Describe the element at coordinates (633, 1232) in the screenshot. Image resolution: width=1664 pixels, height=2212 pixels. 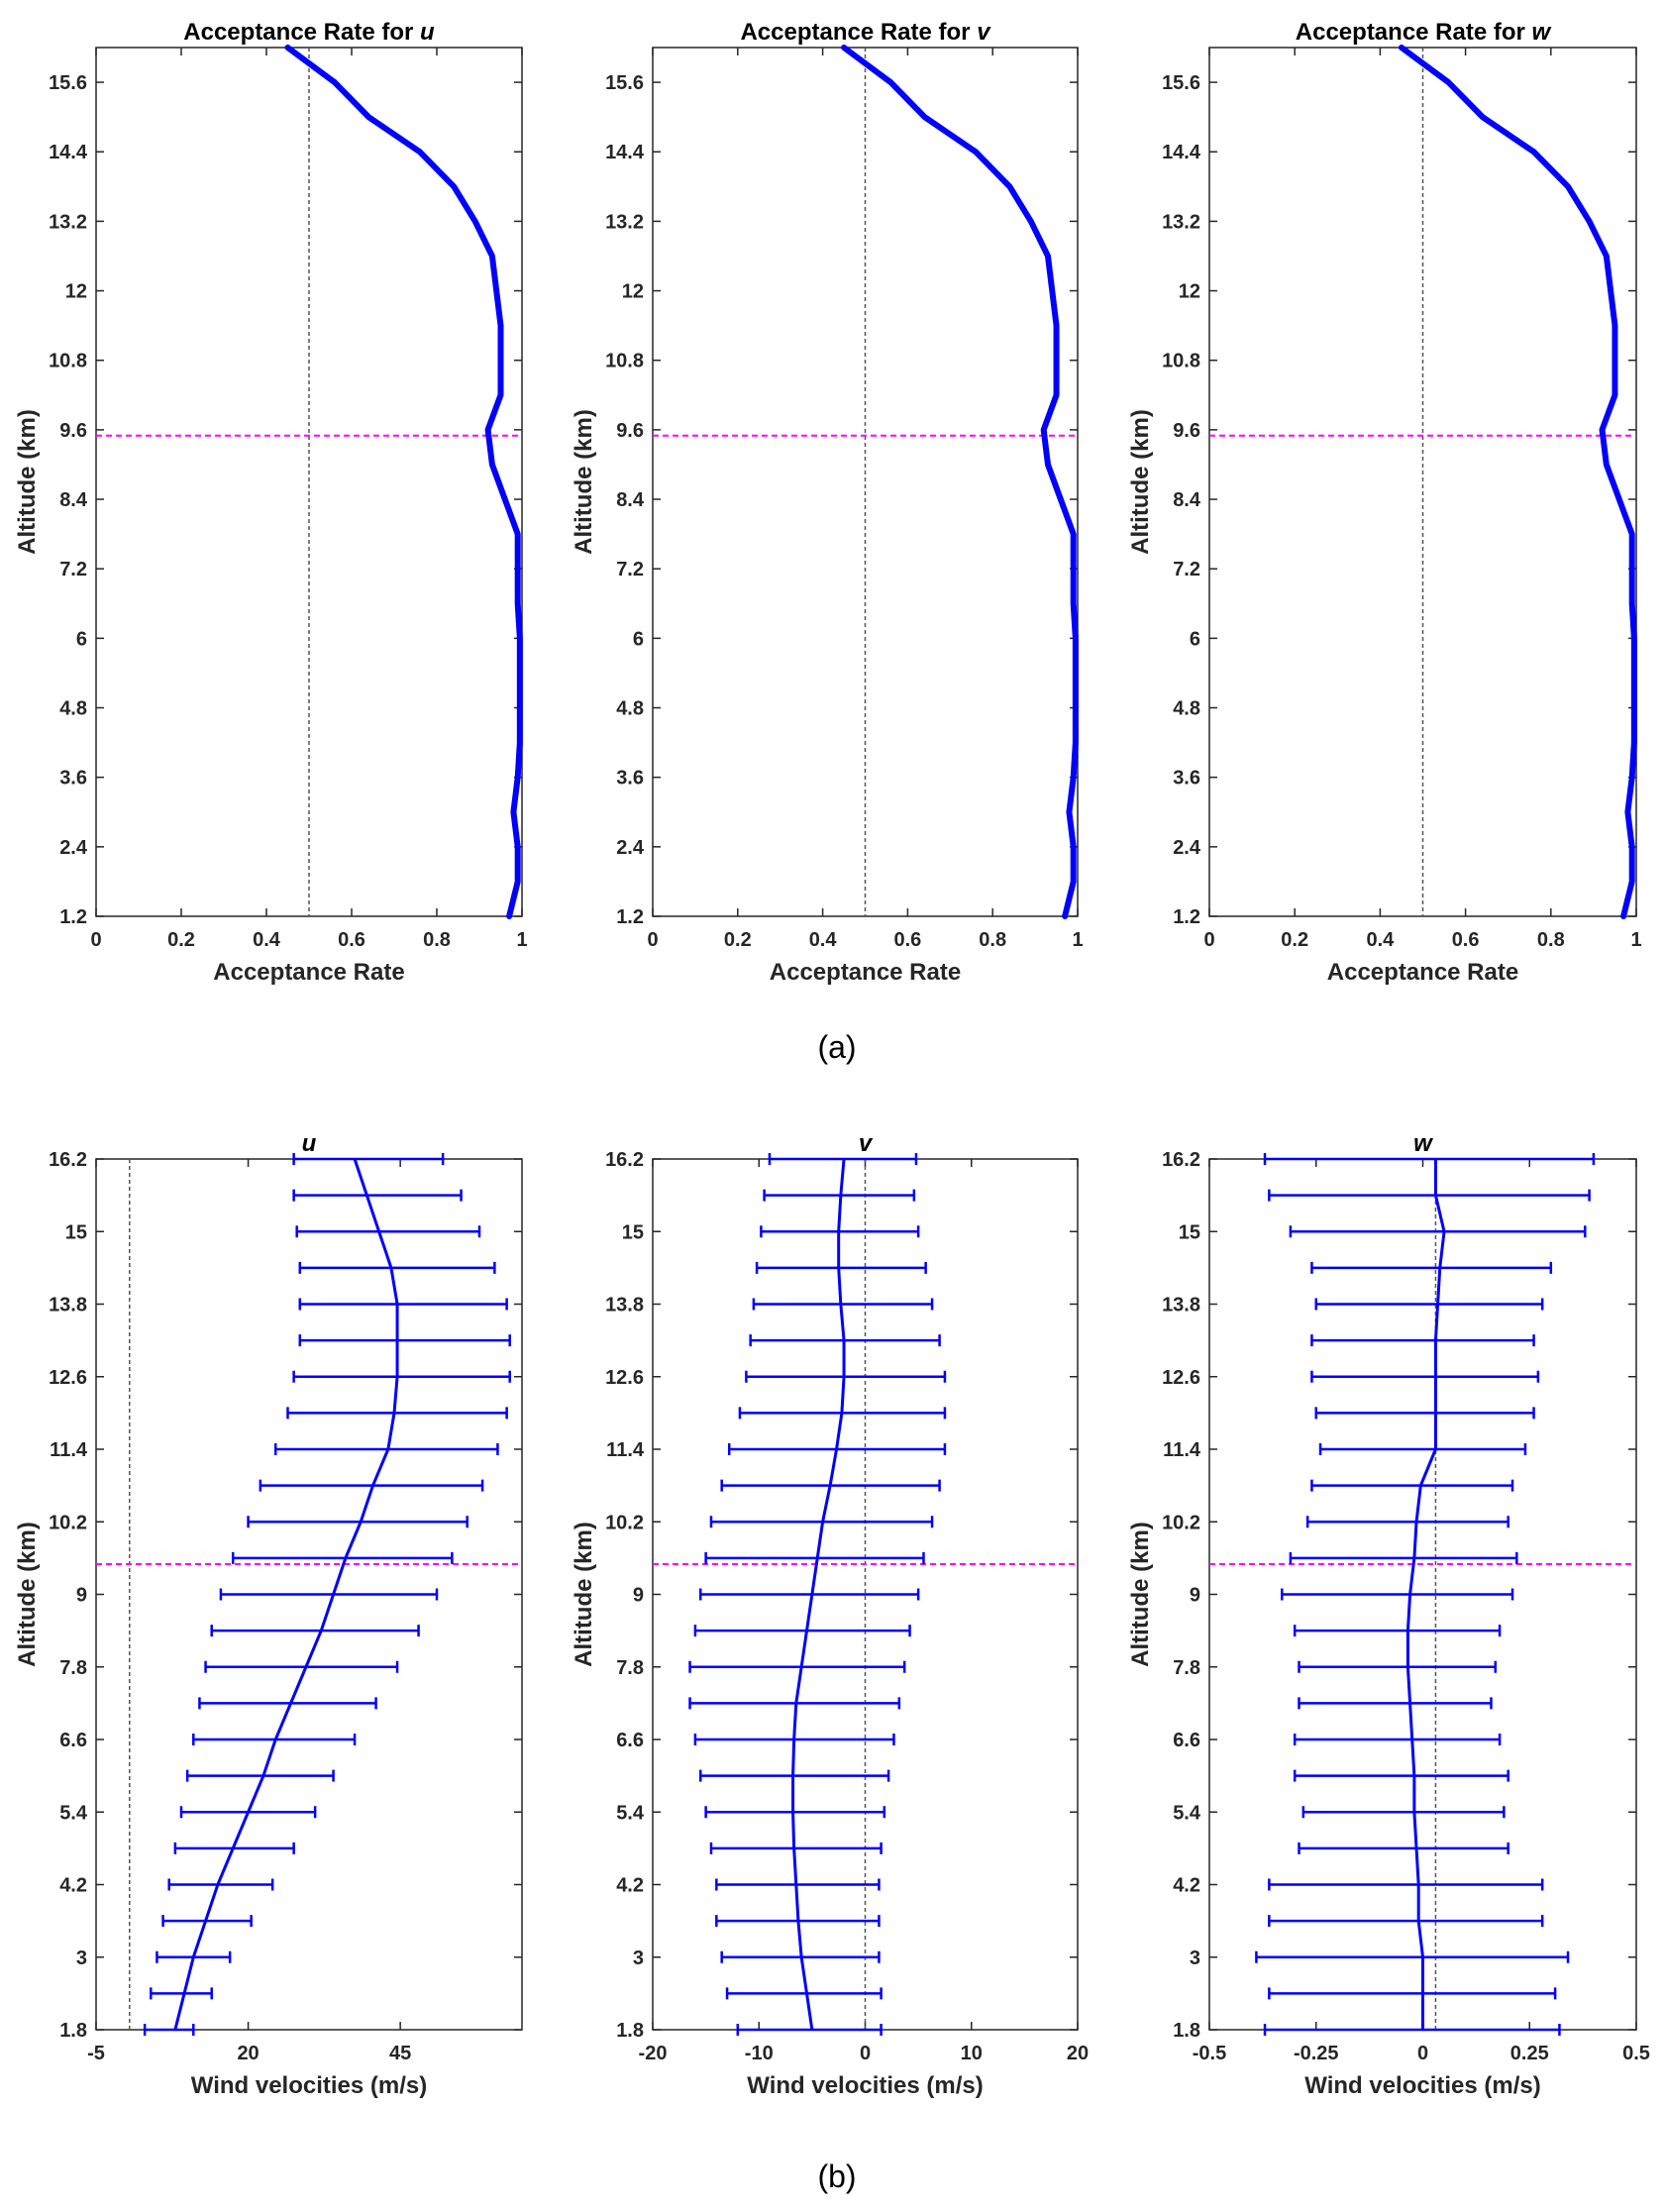
I see `y-tick-label: 15` at that location.